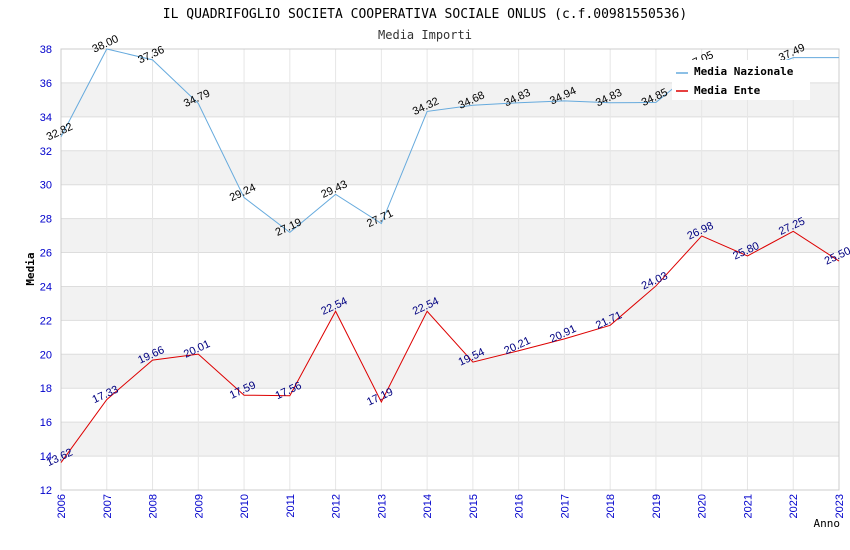 The width and height of the screenshot is (850, 550). What do you see at coordinates (108, 506) in the screenshot?
I see `x-tick-label: 2007` at bounding box center [108, 506].